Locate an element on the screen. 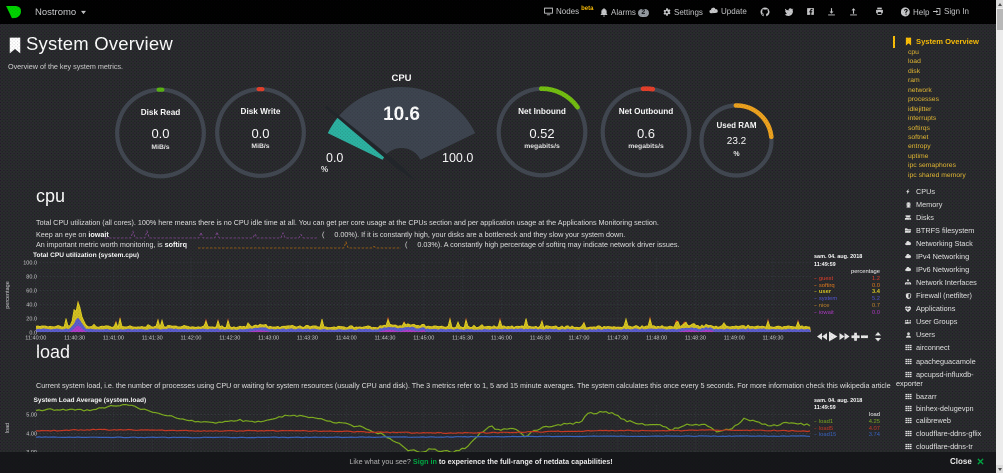 This screenshot has width=1003, height=473. svg-text: load is located at coordinates (8, 428).